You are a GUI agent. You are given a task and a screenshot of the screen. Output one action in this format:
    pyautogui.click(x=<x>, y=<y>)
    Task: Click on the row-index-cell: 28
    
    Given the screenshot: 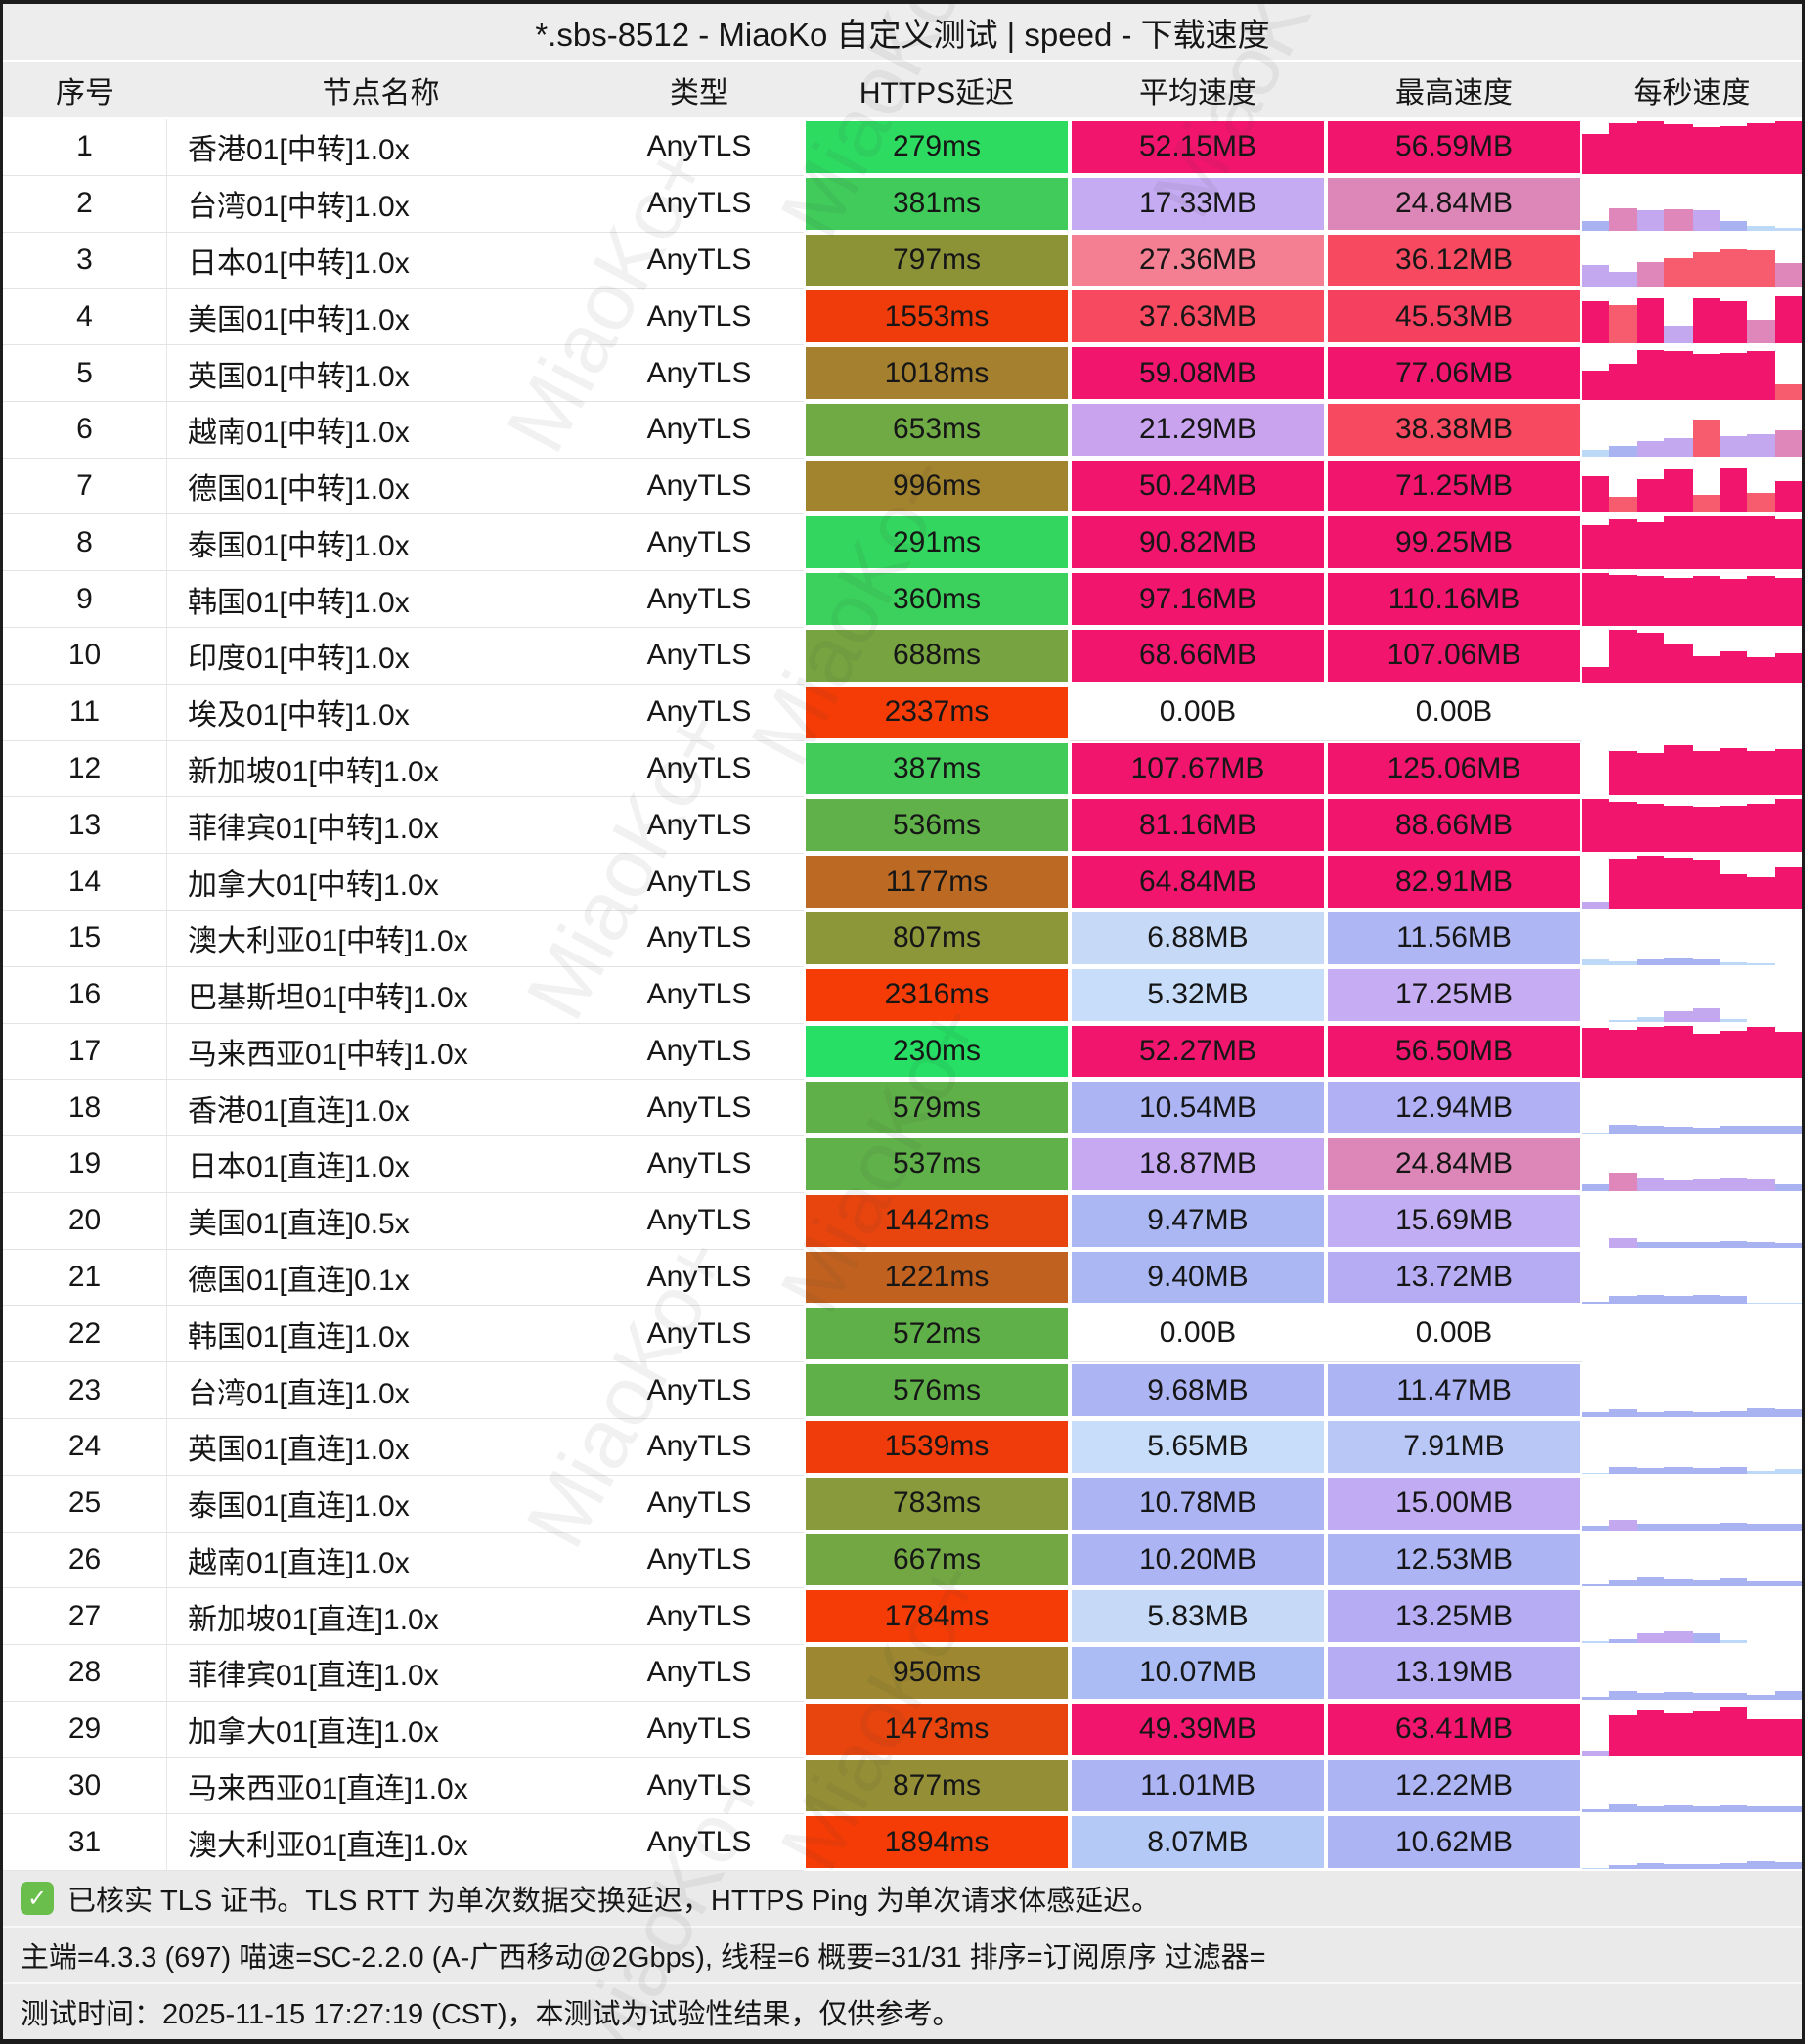 What is the action you would take?
    pyautogui.click(x=85, y=1673)
    